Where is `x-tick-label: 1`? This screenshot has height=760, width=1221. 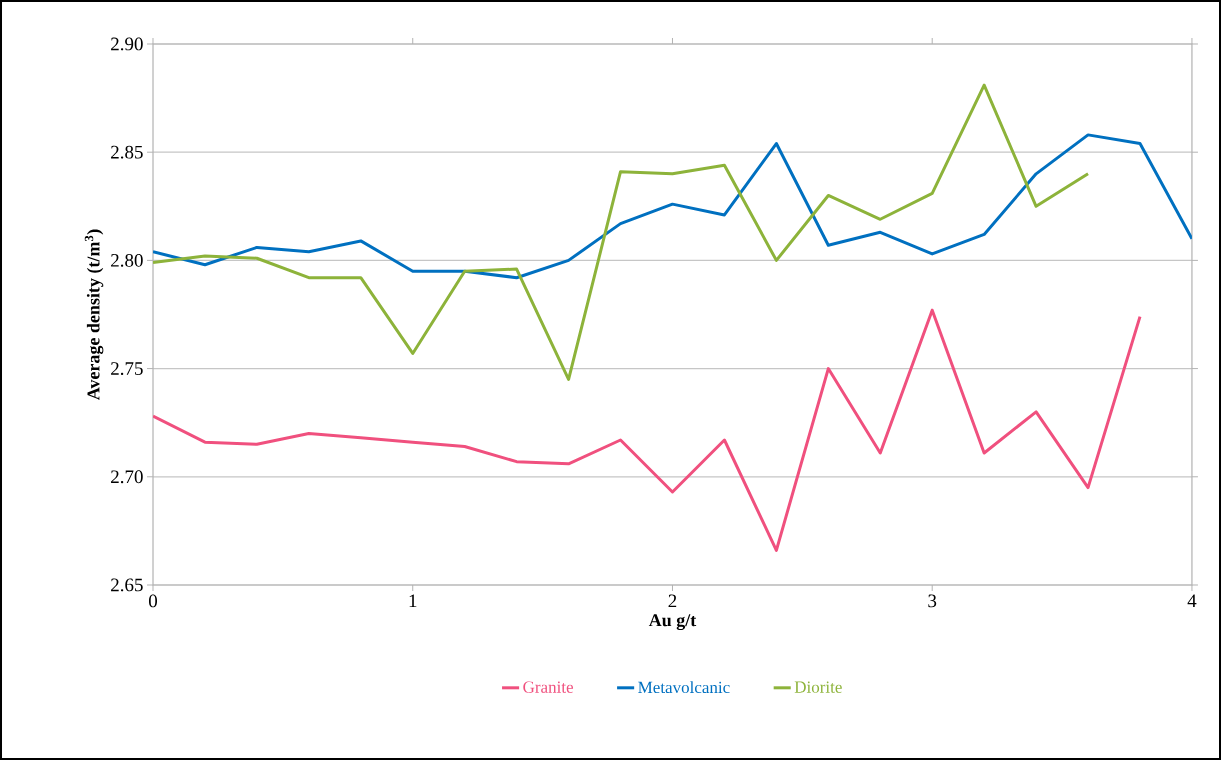 x-tick-label: 1 is located at coordinates (413, 601).